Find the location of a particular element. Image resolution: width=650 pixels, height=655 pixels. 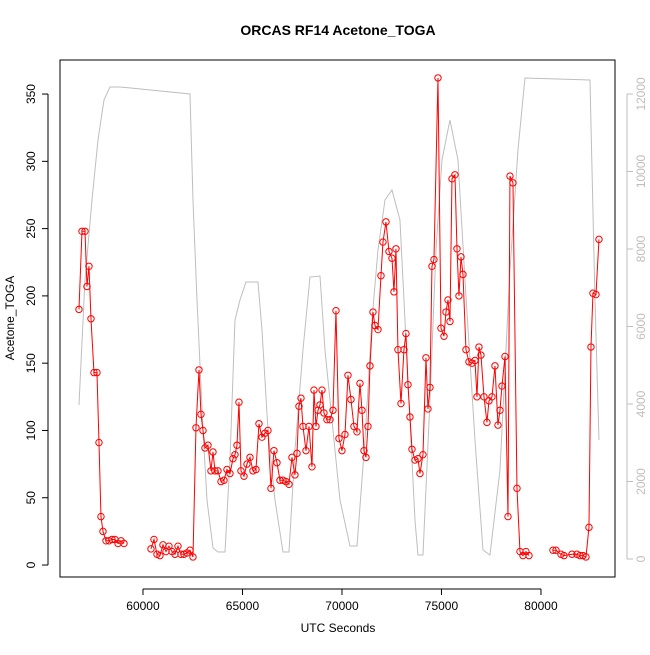

y-tick-label: 150 is located at coordinates (31, 363).